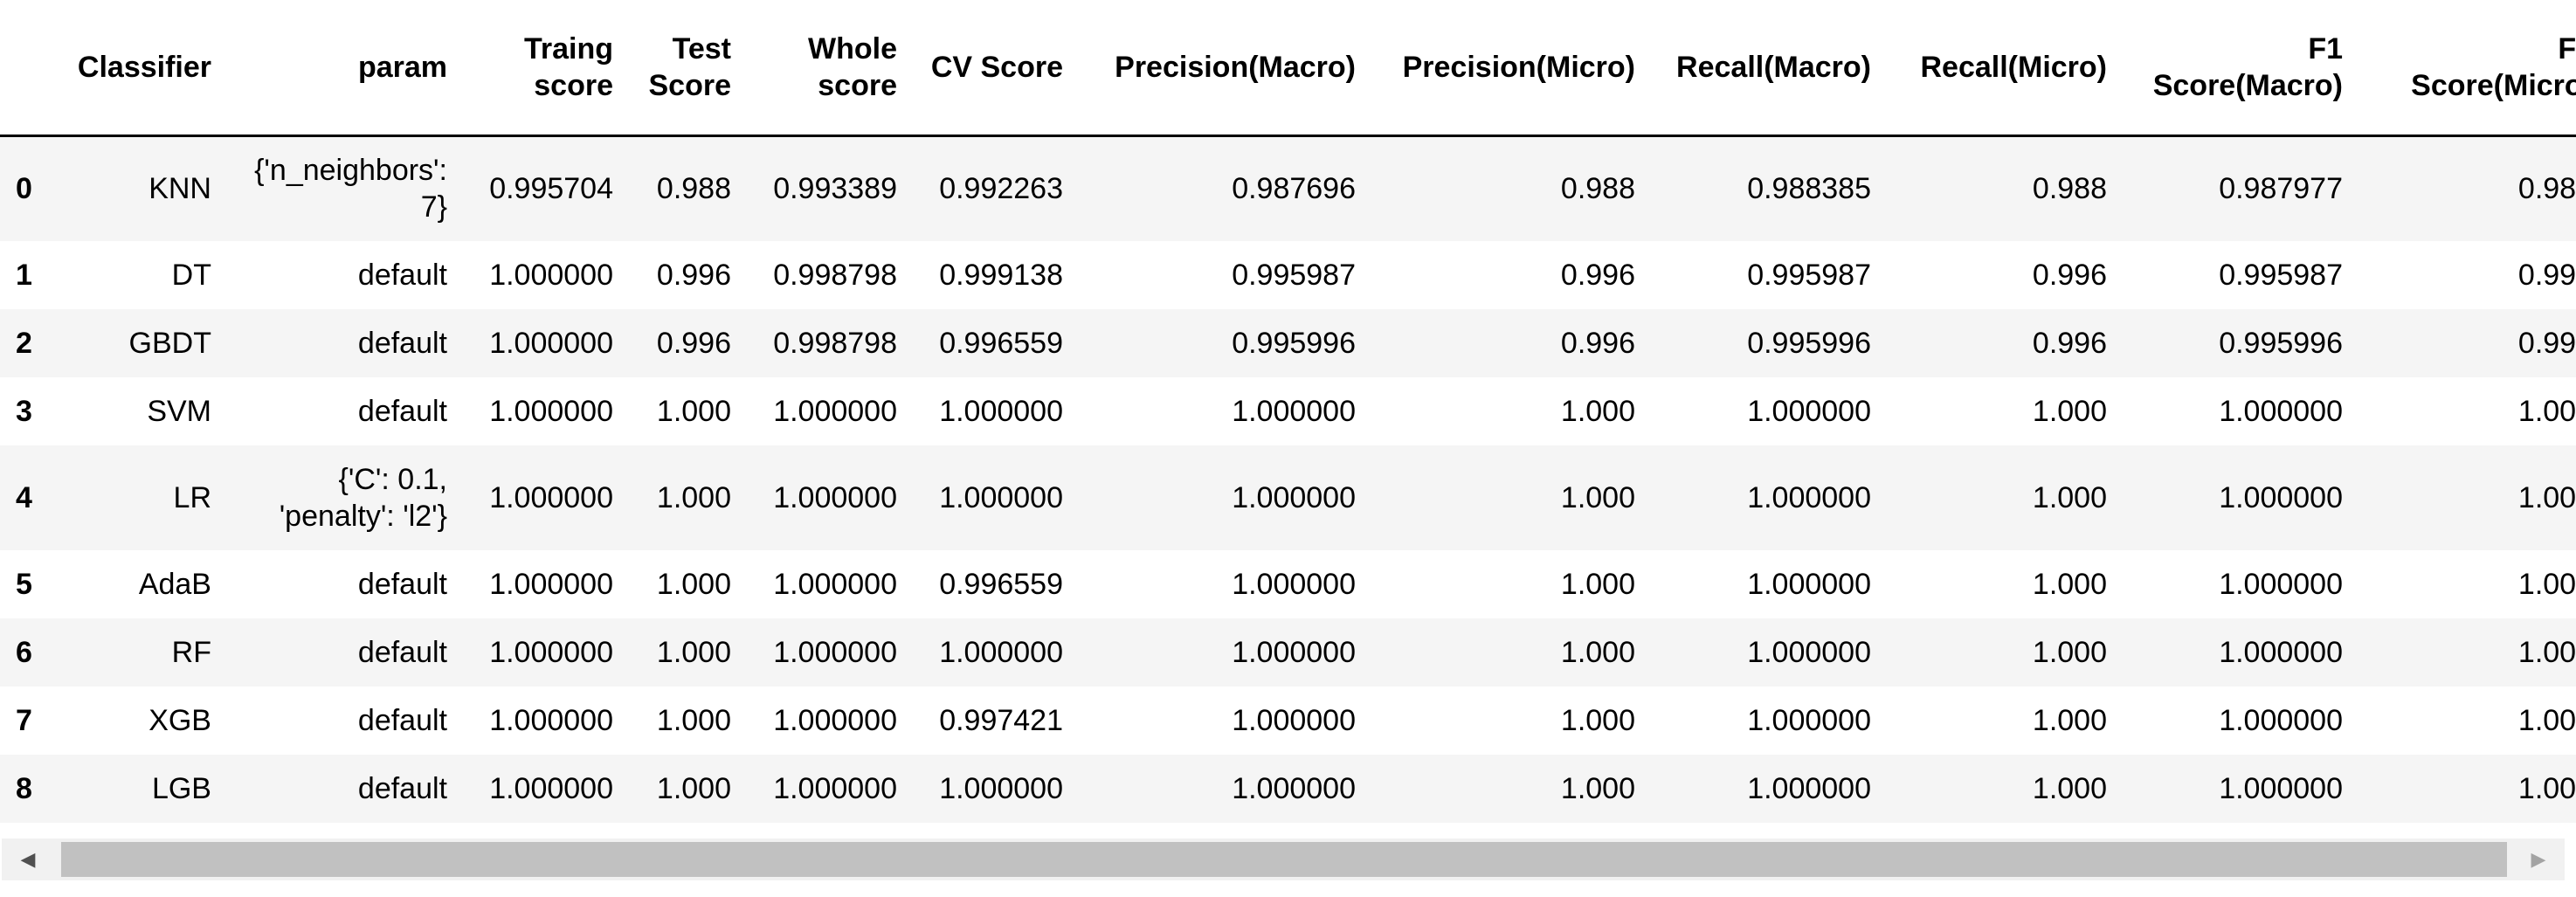  What do you see at coordinates (2281, 275) in the screenshot?
I see `cell-f1-macro: 0.995987` at bounding box center [2281, 275].